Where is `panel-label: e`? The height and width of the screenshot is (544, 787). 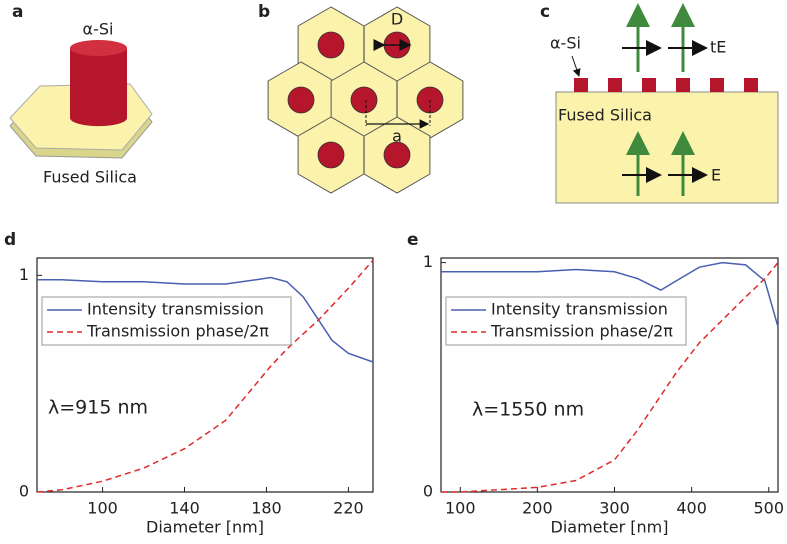 panel-label: e is located at coordinates (413, 240).